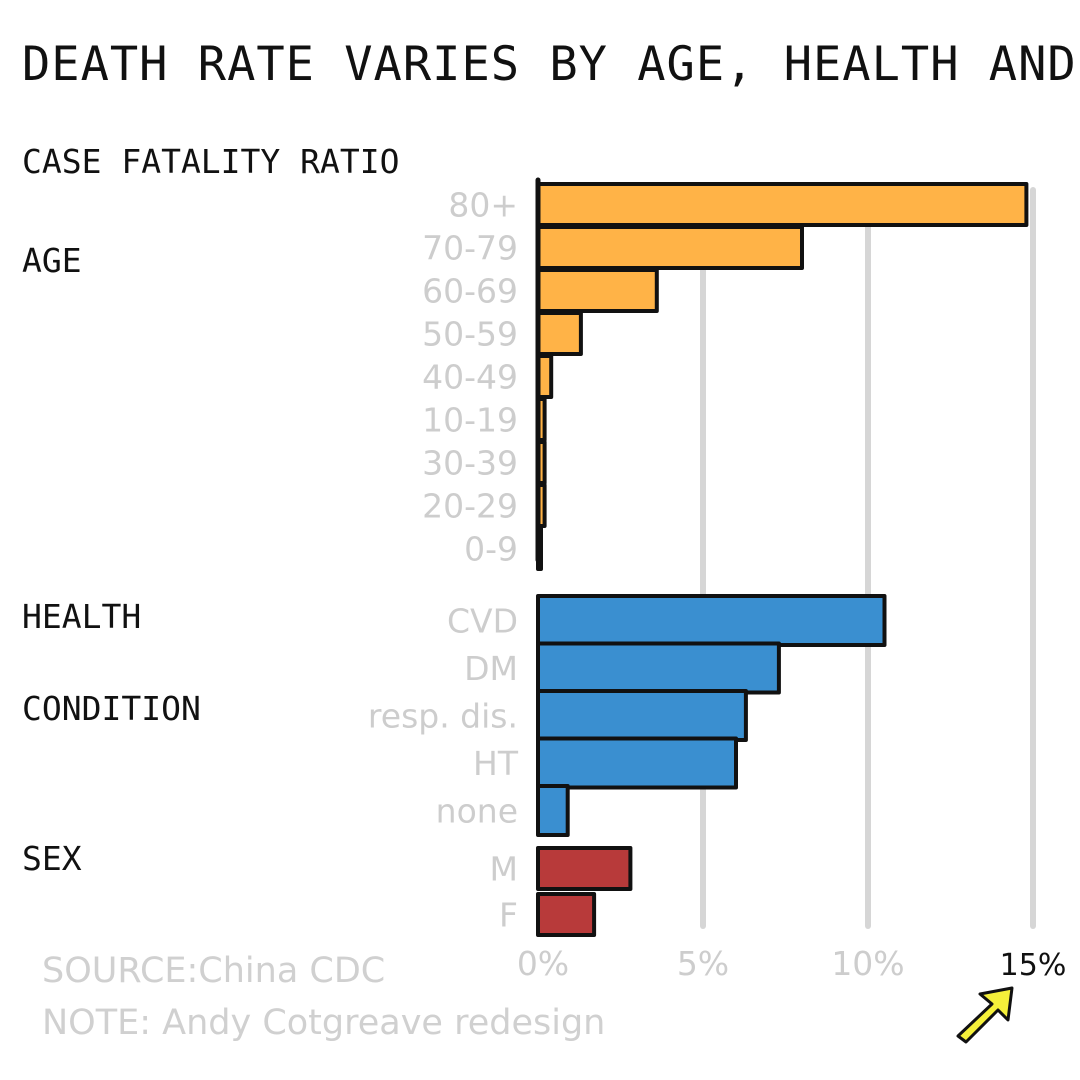 The image size is (1080, 1080). Describe the element at coordinates (470, 248) in the screenshot. I see `category-label: 70-79` at that location.